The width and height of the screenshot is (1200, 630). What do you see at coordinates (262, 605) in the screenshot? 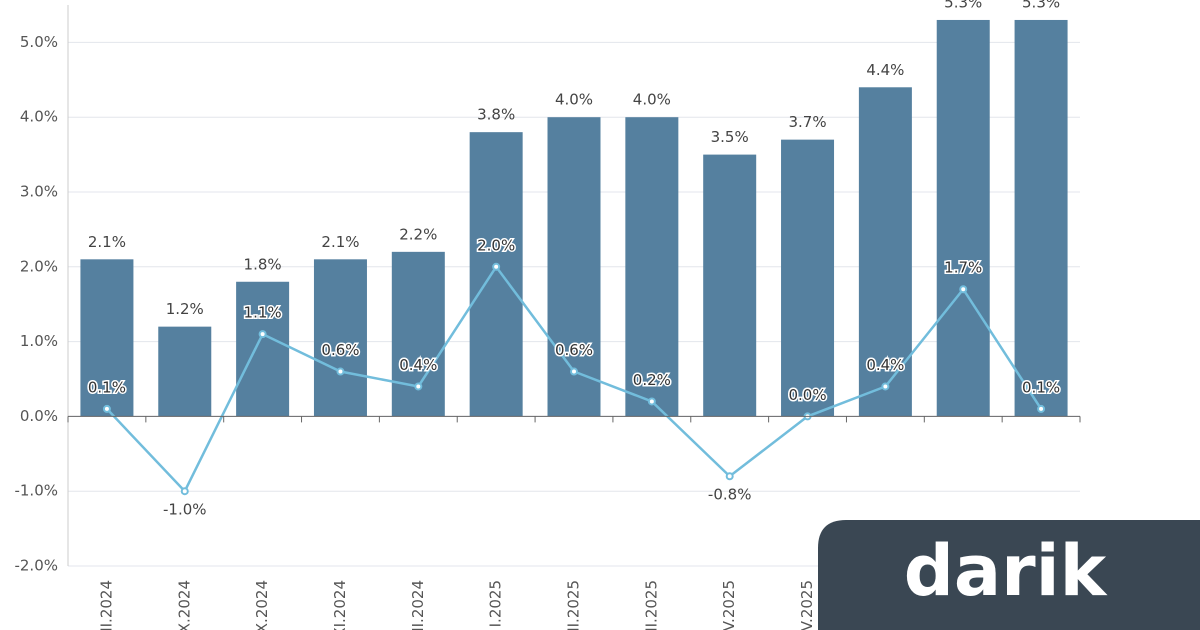
I see `x-tick-label: X.2024` at bounding box center [262, 605].